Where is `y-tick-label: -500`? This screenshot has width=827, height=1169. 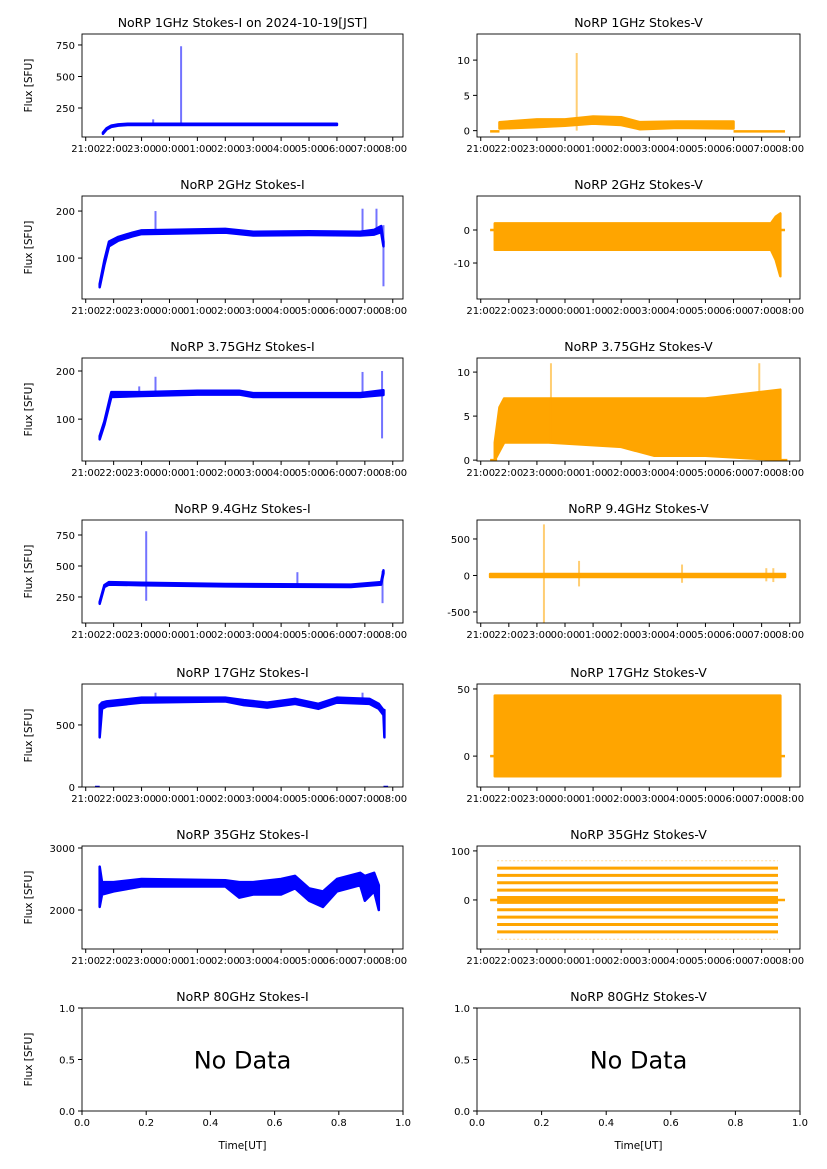
y-tick-label: -500 is located at coordinates (458, 613).